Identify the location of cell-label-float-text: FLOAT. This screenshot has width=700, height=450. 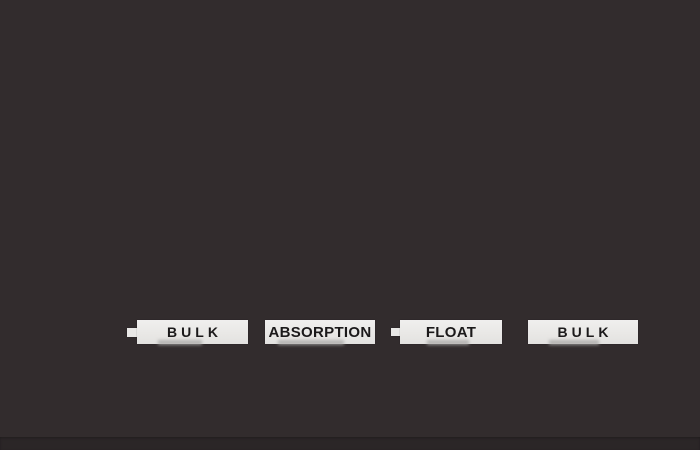
(451, 332).